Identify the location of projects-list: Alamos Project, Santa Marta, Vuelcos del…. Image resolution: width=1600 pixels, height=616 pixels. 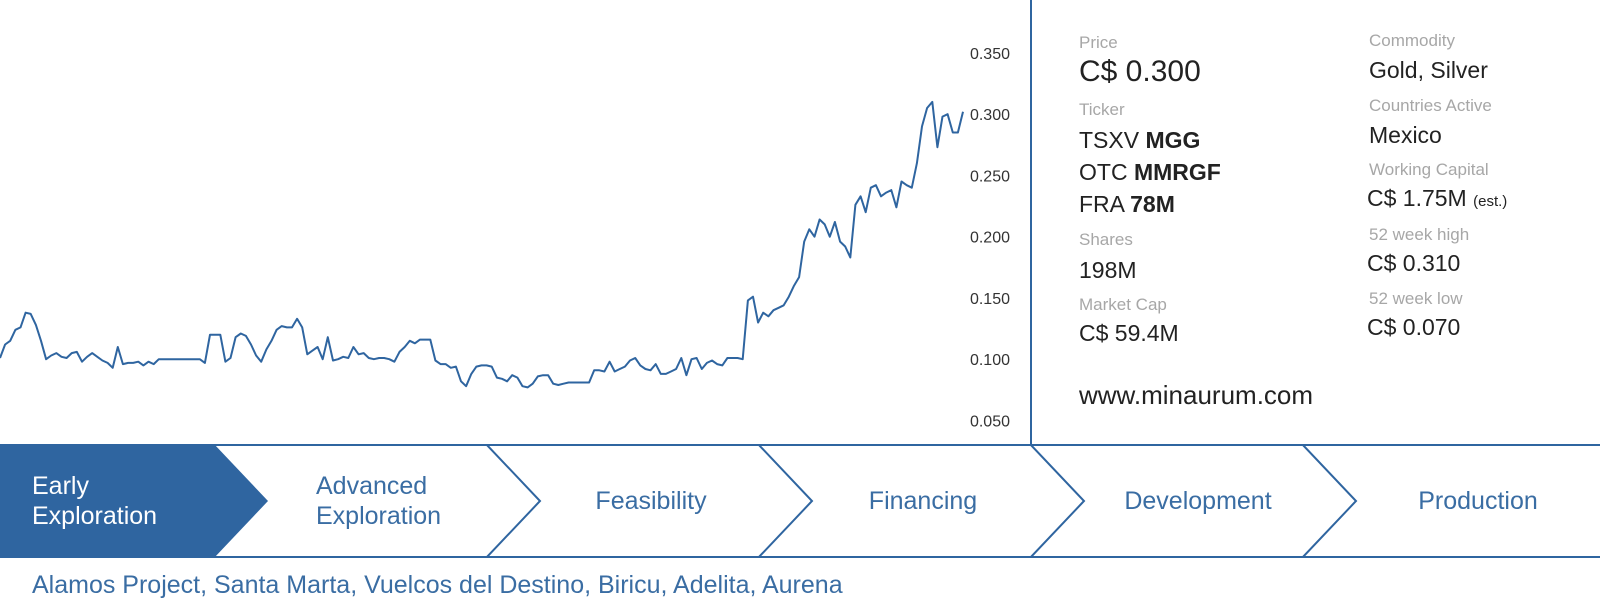
(437, 585).